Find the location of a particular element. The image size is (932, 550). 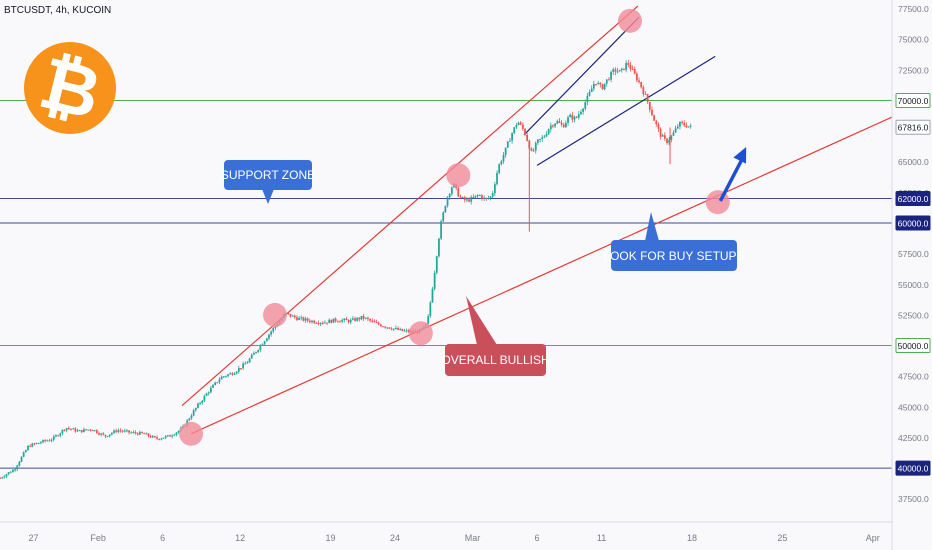

trendline-channel-bottom is located at coordinates (626, 110).